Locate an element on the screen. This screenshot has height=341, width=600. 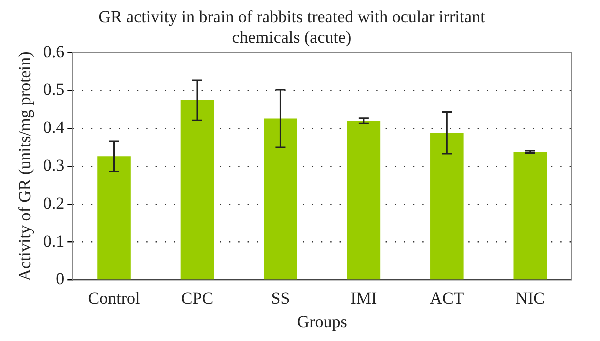
x-tick-label: NIC is located at coordinates (531, 298).